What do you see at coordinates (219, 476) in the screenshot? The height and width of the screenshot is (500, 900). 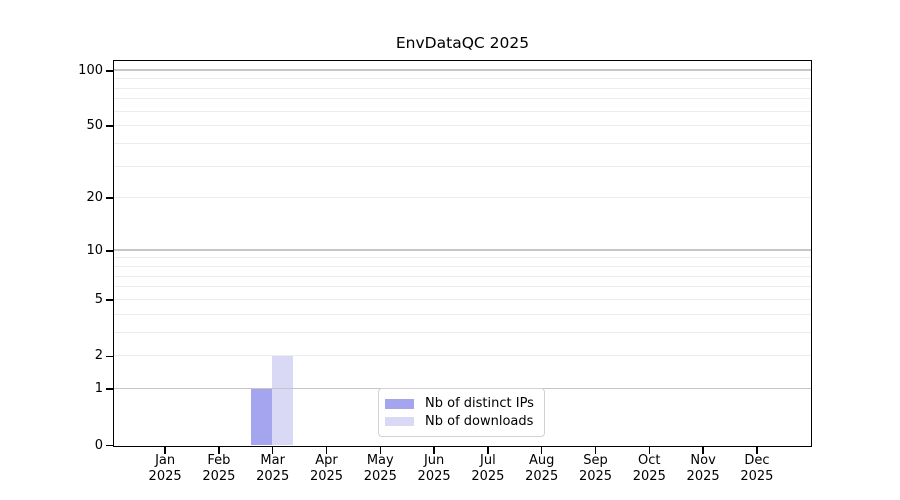 I see `x-tick-year-feb: 2025` at bounding box center [219, 476].